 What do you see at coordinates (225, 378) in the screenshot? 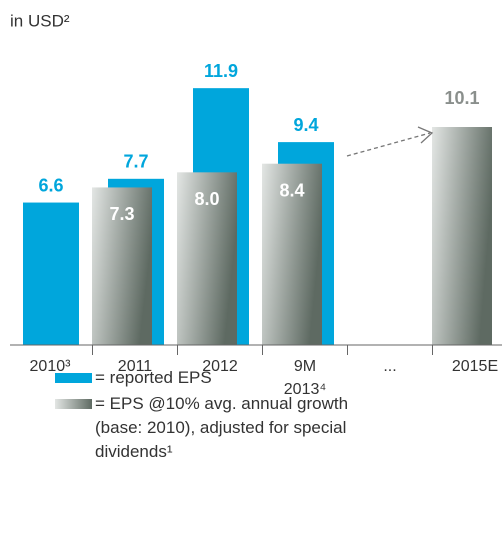
I see `legend-label: = reported EPS` at bounding box center [225, 378].